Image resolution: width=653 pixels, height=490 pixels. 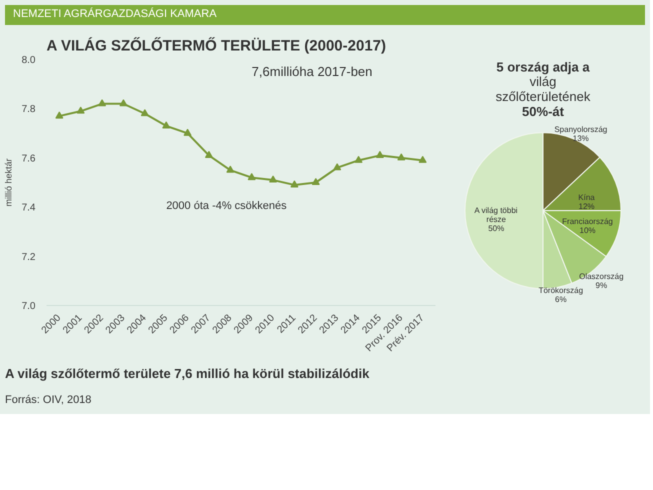 I want to click on text: Forrás: OIV, 2018, so click(x=48, y=400).